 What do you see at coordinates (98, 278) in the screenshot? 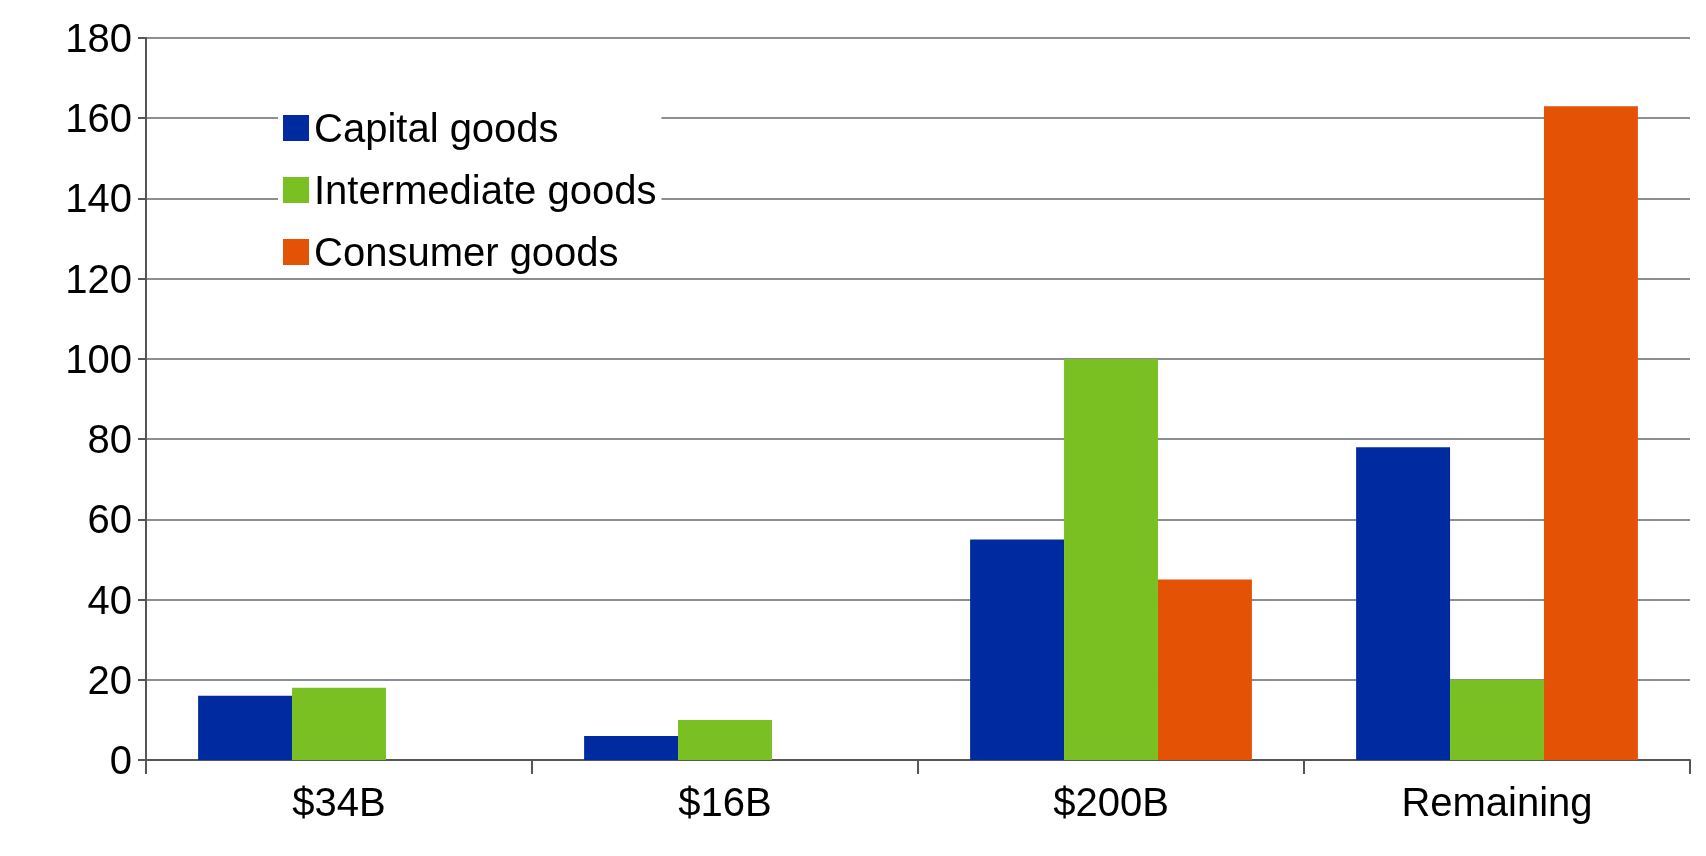
I see `y-tick-label: 120` at bounding box center [98, 278].